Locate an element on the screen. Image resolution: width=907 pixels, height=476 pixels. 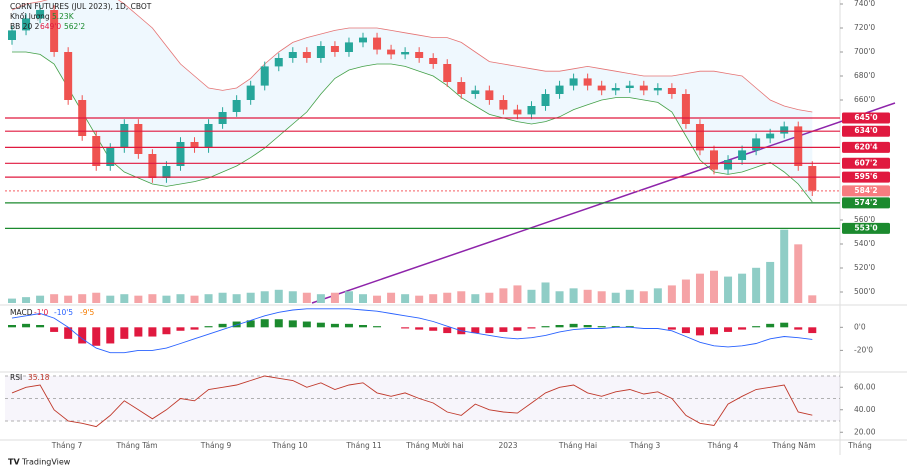
macd-line is located at coordinates (412, 331).